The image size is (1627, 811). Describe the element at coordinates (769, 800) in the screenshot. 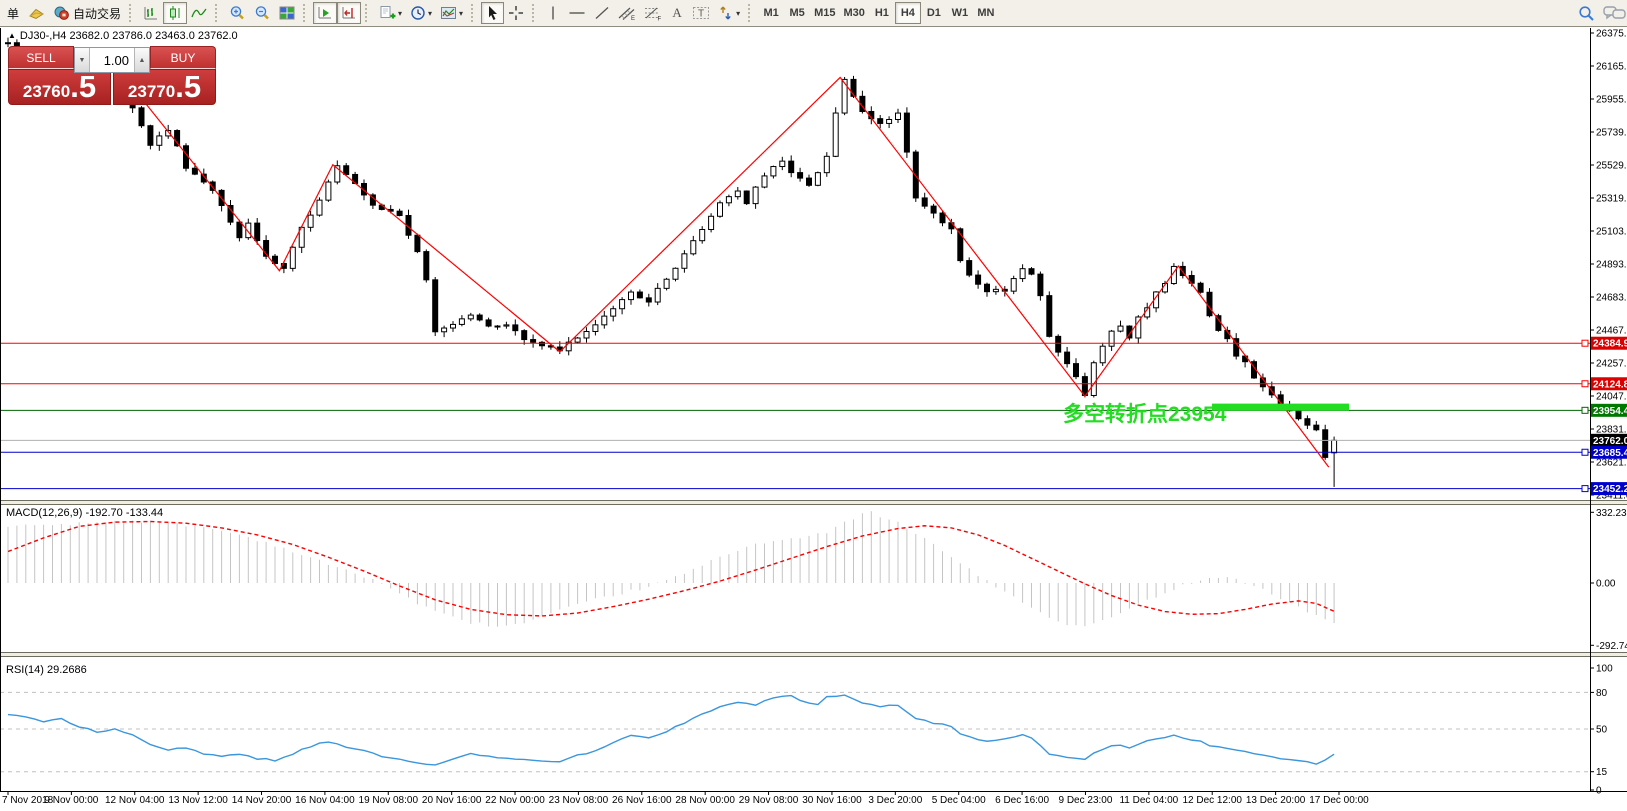

I see `svg-text: 29 Nov 08:00` at that location.